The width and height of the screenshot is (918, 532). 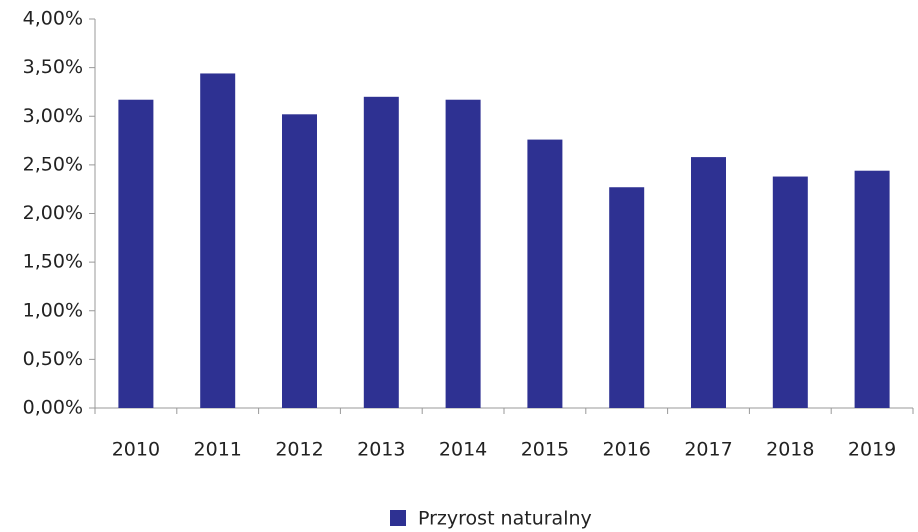 I want to click on legend-label: Przyrost naturalny, so click(x=505, y=519).